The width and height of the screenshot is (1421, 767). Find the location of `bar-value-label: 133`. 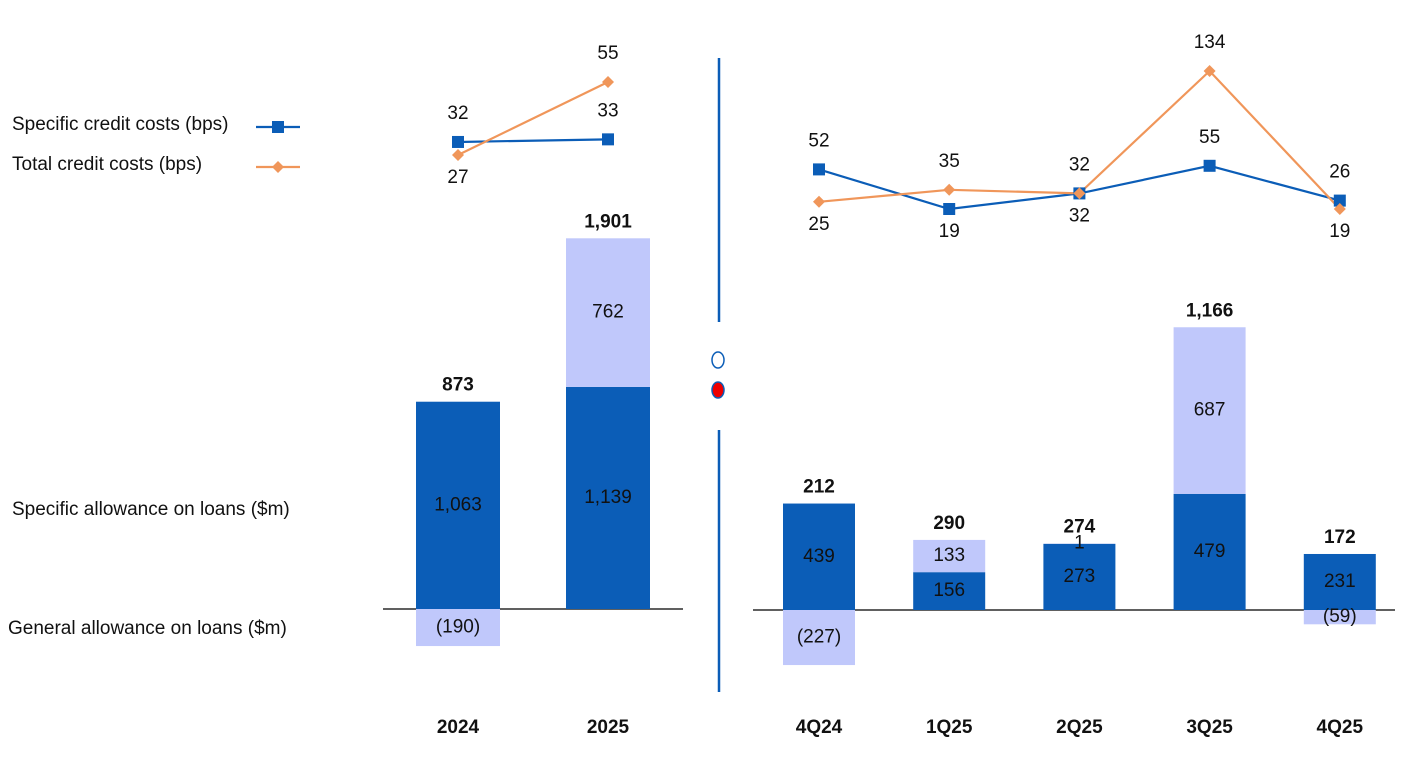

bar-value-label: 133 is located at coordinates (949, 555).